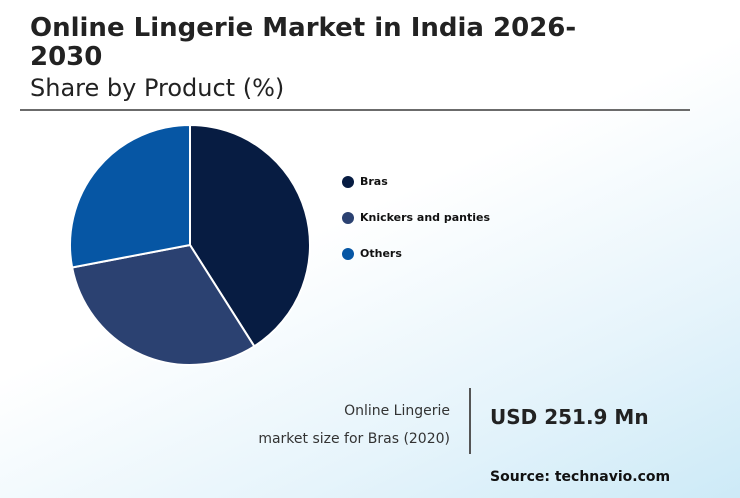 This screenshot has width=740, height=498. Describe the element at coordinates (348, 218) in the screenshot. I see `legend-dot-knickers-and-panties` at that location.